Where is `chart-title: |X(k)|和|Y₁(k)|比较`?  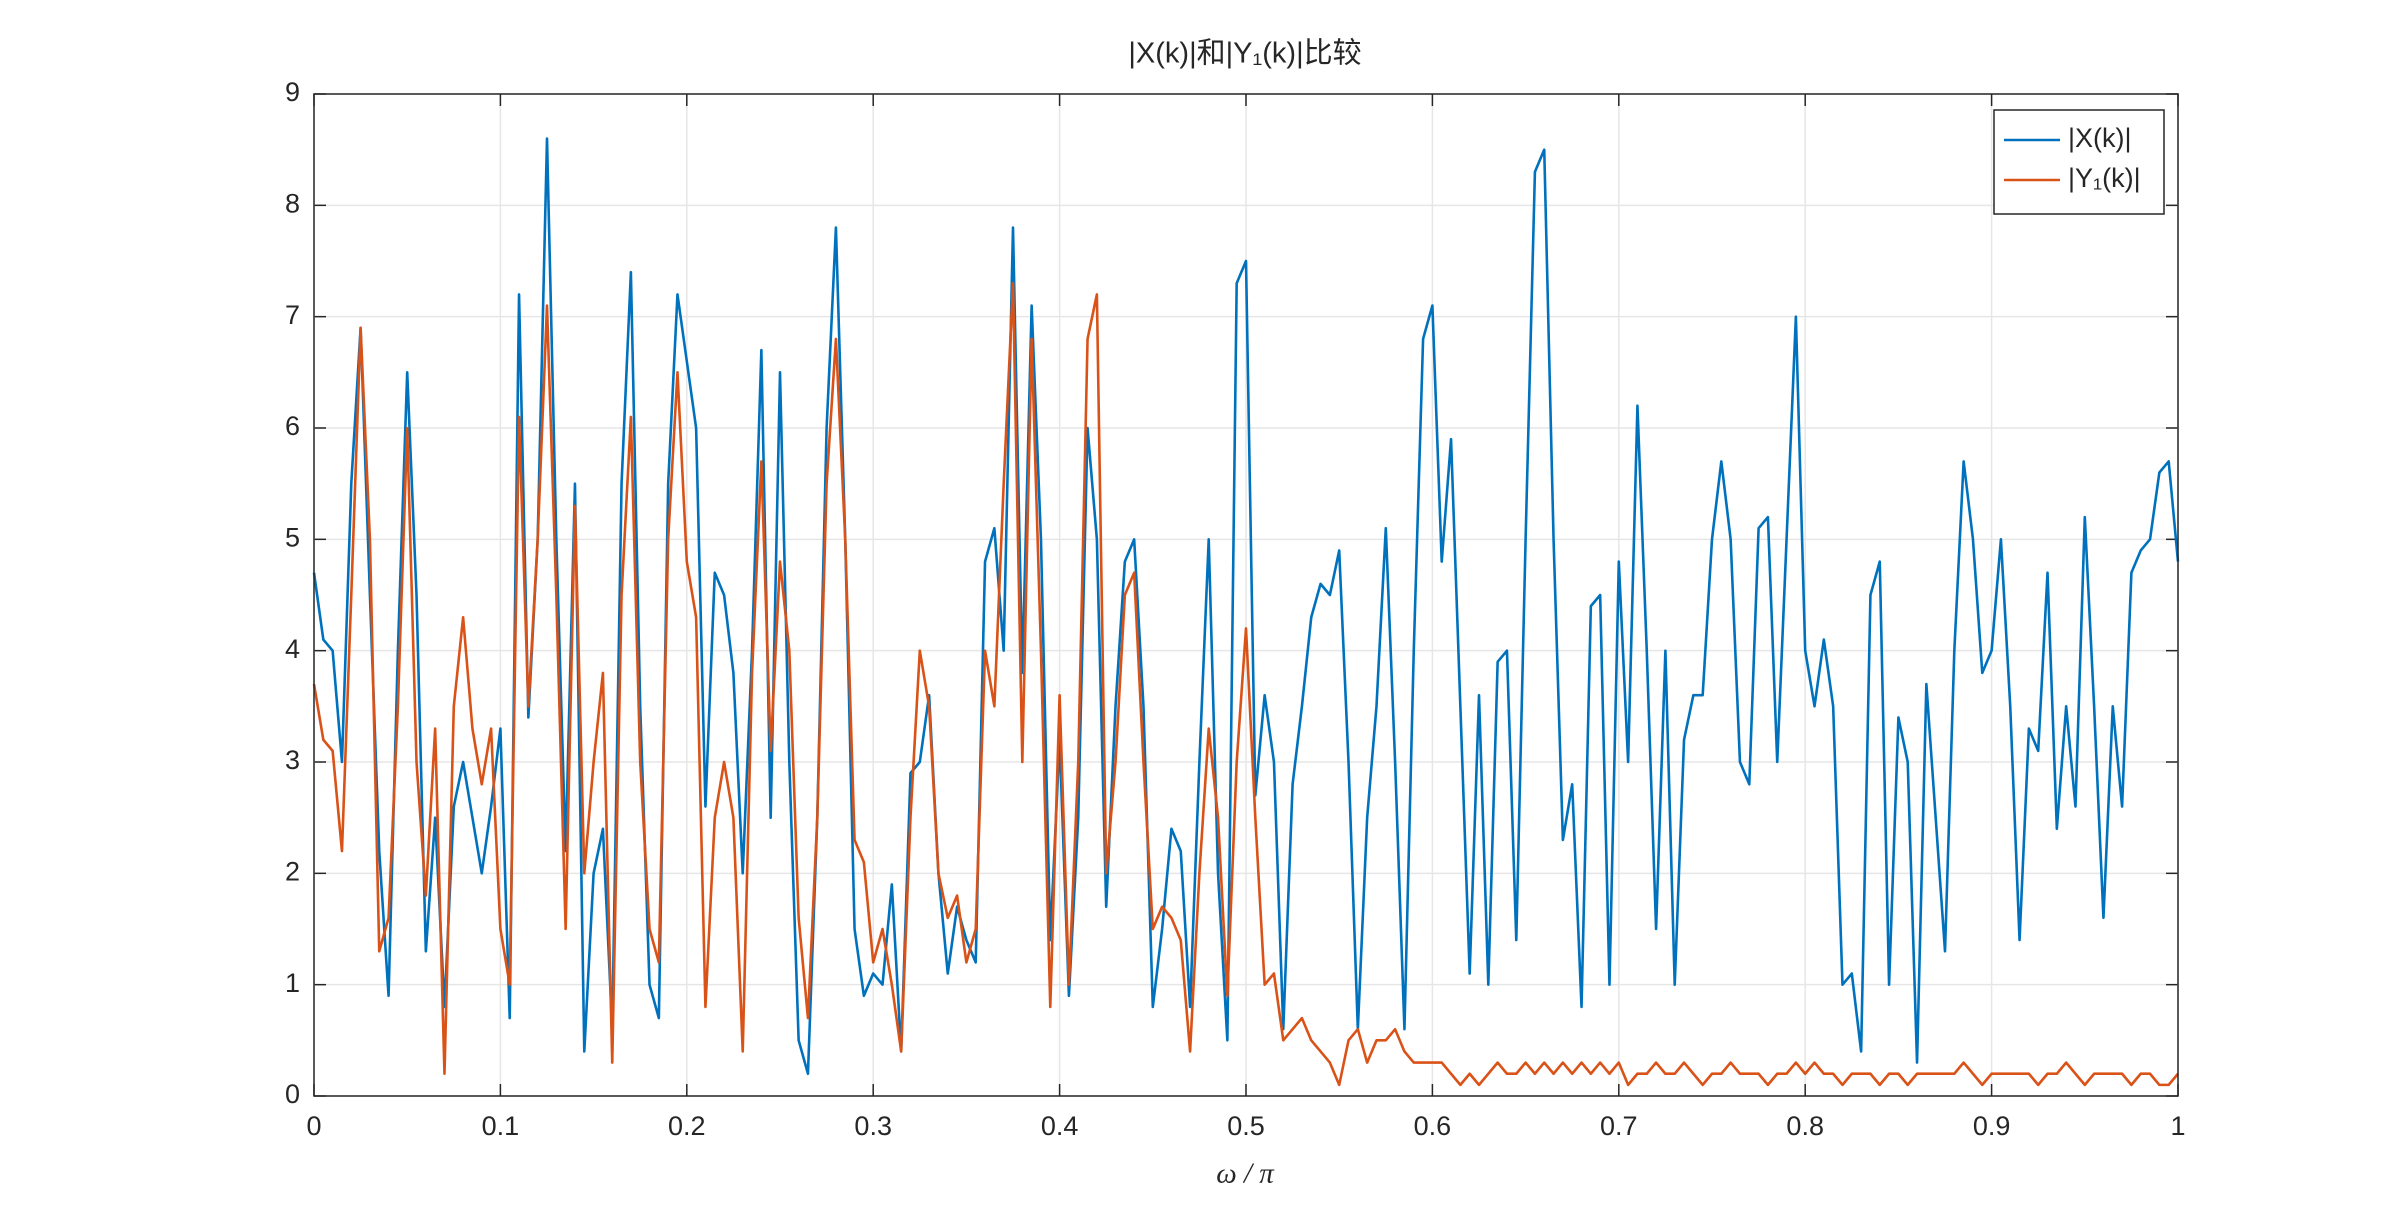
chart-title: |X(k)|和|Y₁(k)|比较 is located at coordinates (1244, 53).